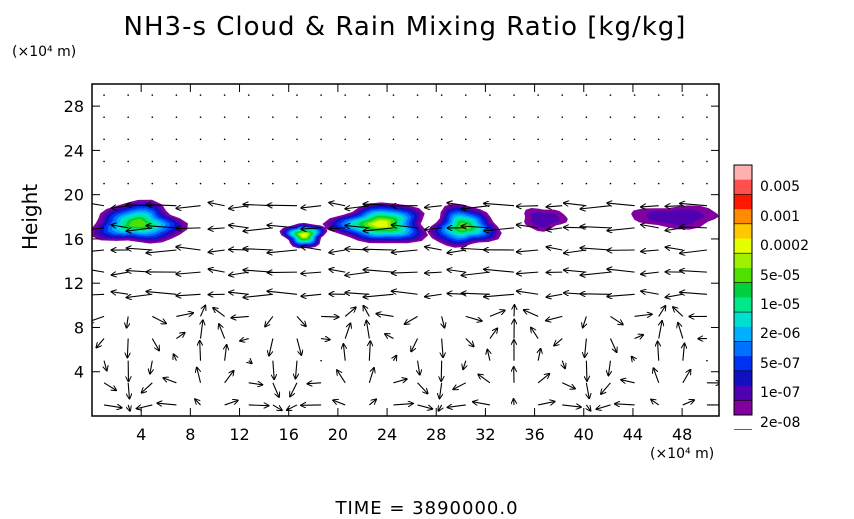  Describe the element at coordinates (74, 195) in the screenshot. I see `y-tick-label: 20` at that location.